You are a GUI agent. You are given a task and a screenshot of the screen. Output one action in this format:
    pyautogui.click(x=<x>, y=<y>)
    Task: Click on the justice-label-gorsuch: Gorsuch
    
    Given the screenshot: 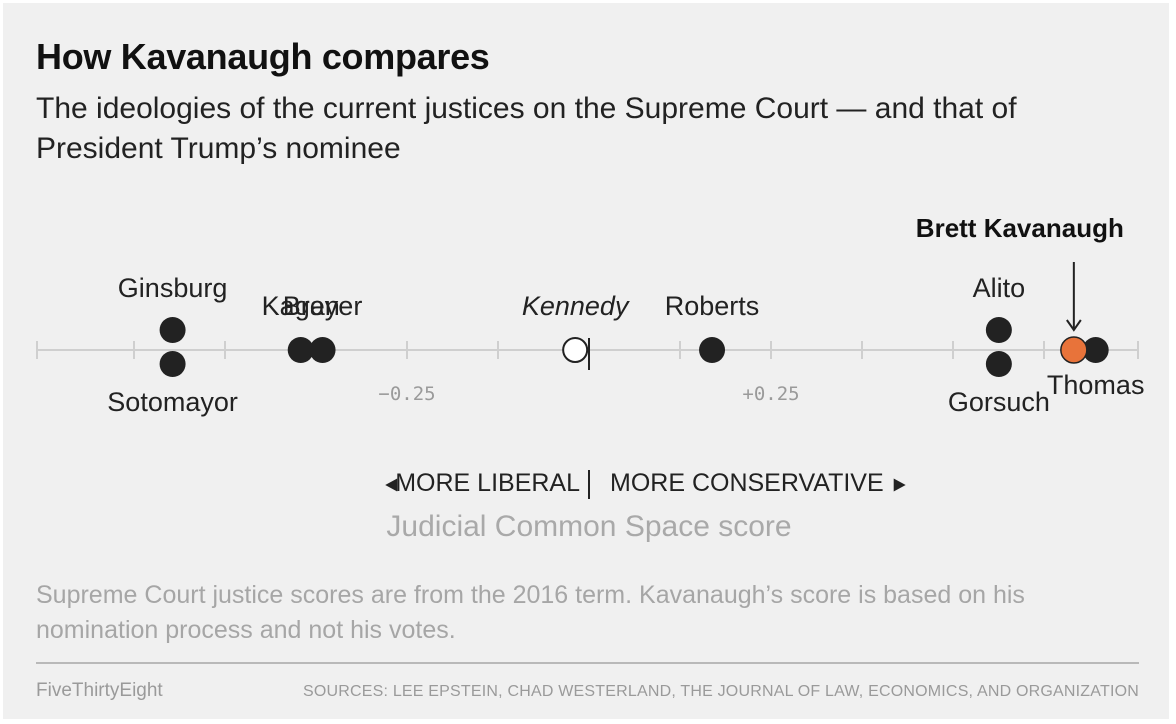 What is the action you would take?
    pyautogui.click(x=999, y=402)
    